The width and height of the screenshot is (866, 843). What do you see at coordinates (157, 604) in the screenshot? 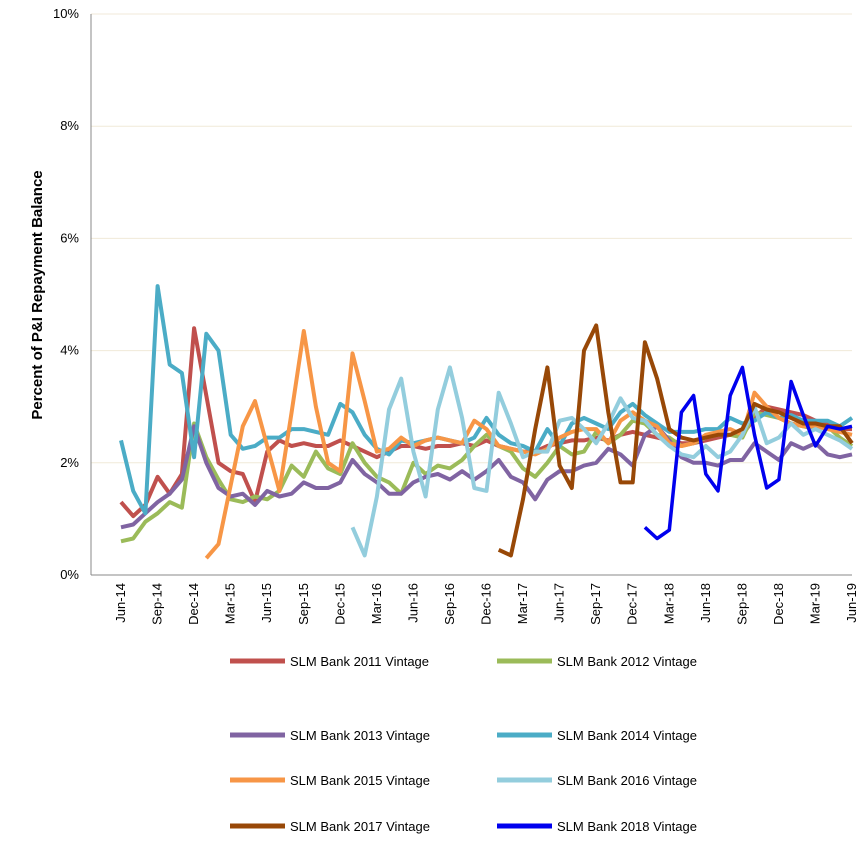
I see `x-tick-label: Sep-14` at bounding box center [157, 604].